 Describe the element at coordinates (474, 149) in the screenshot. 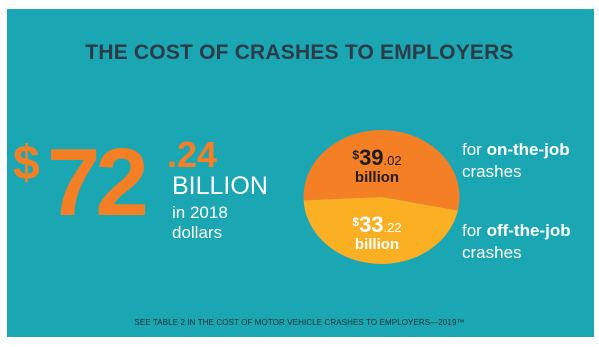

I see `legend-on-the-job-prefix: for` at that location.